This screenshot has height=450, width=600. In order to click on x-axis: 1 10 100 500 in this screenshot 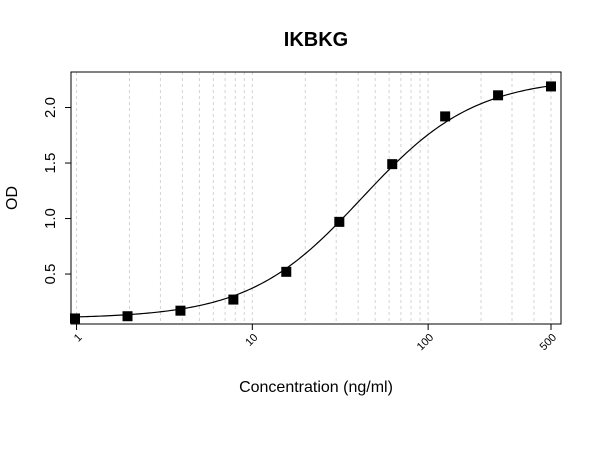, I will do `click(315, 338)`.